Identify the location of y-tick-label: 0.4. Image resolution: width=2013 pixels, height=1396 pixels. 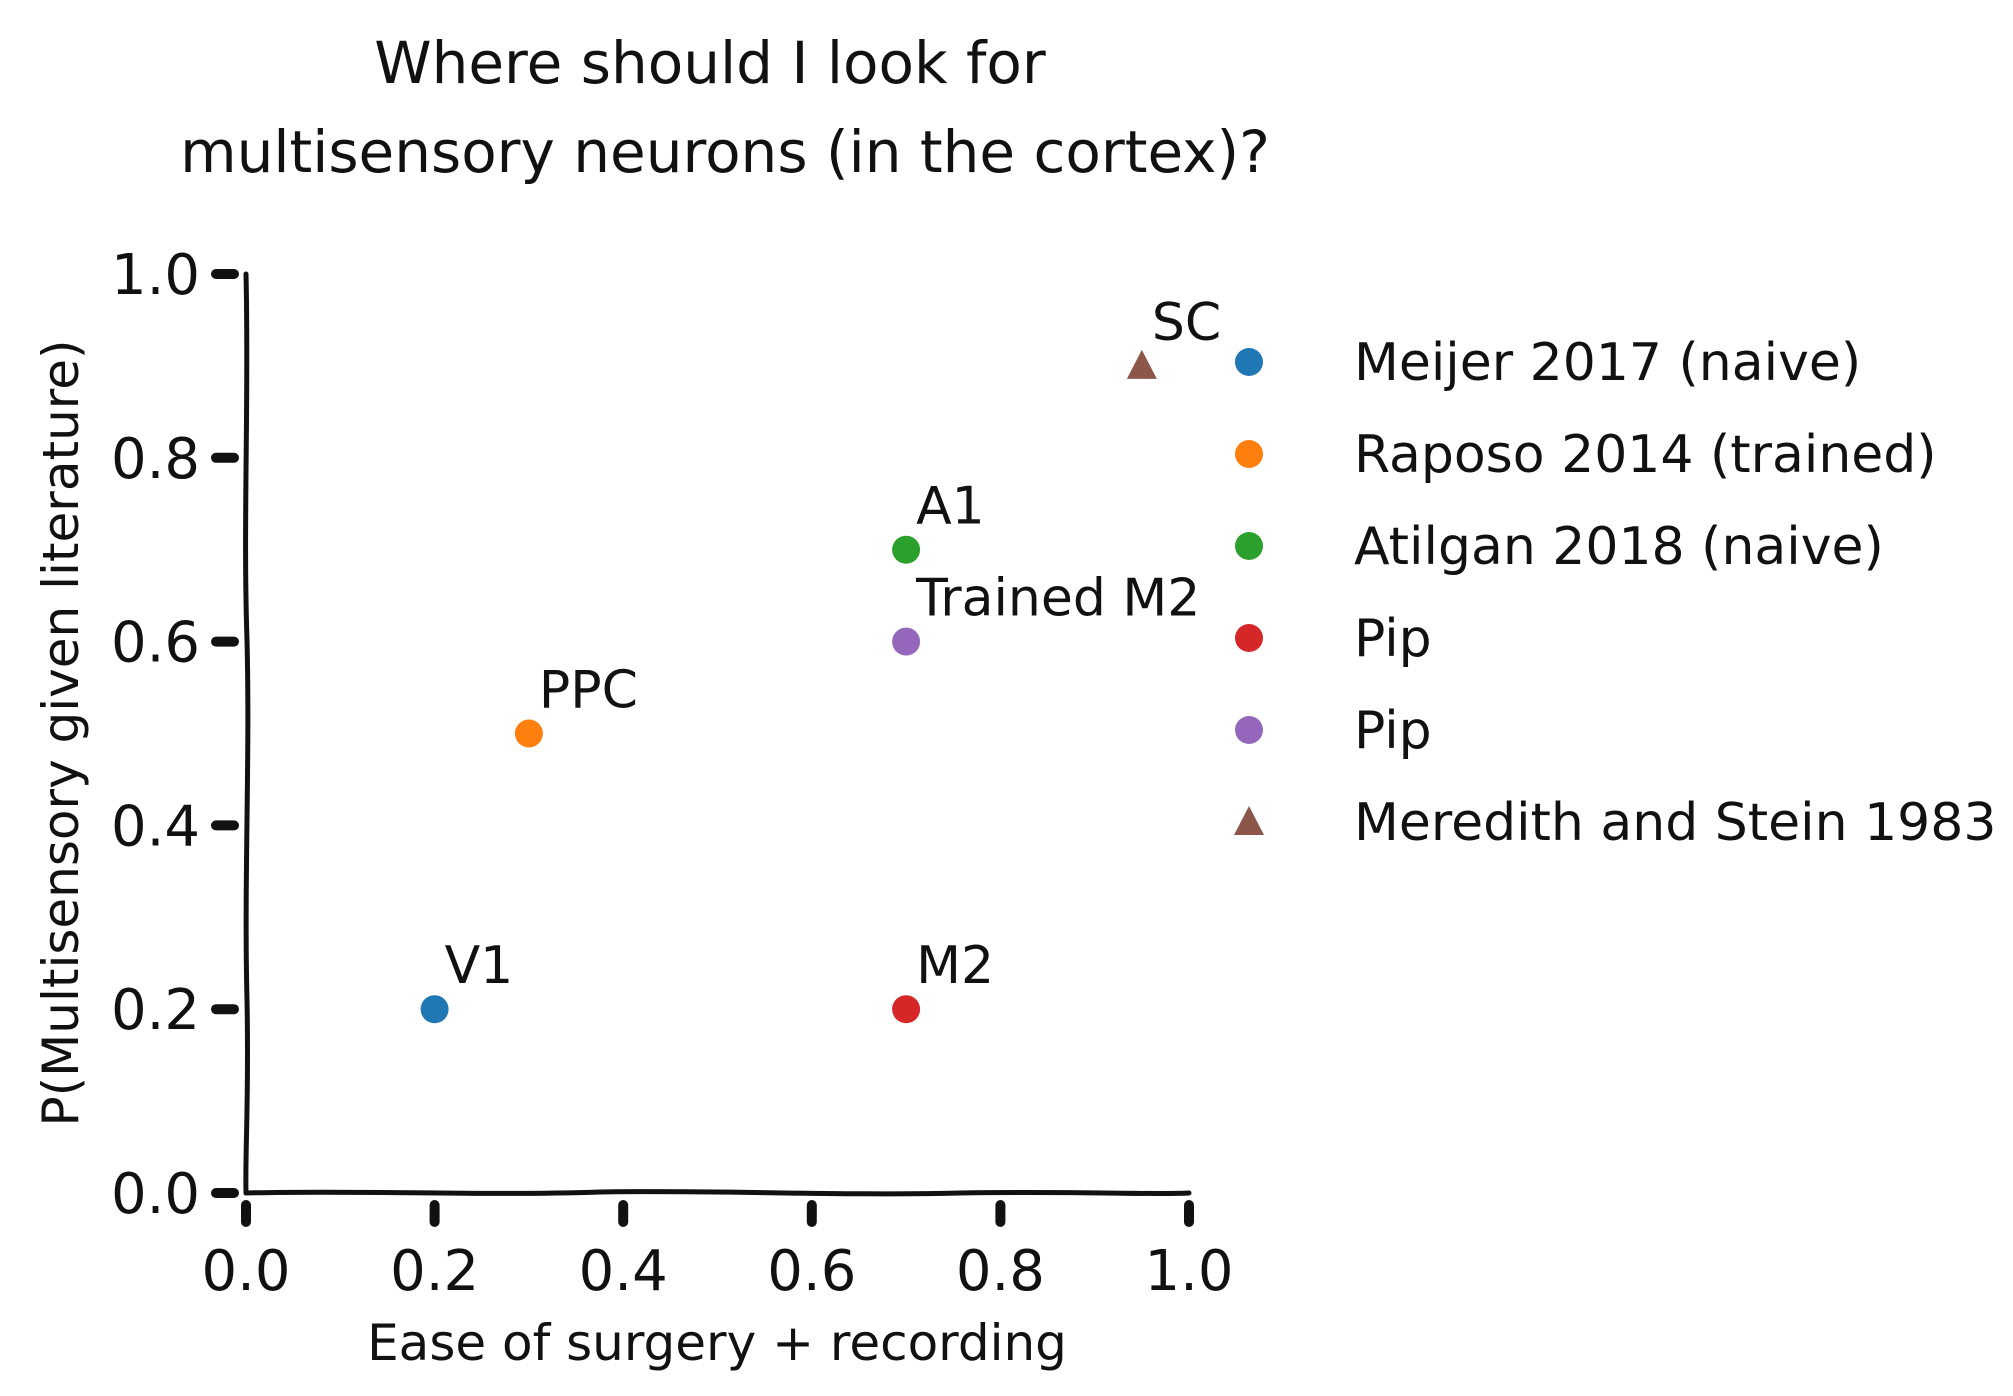
(155, 826).